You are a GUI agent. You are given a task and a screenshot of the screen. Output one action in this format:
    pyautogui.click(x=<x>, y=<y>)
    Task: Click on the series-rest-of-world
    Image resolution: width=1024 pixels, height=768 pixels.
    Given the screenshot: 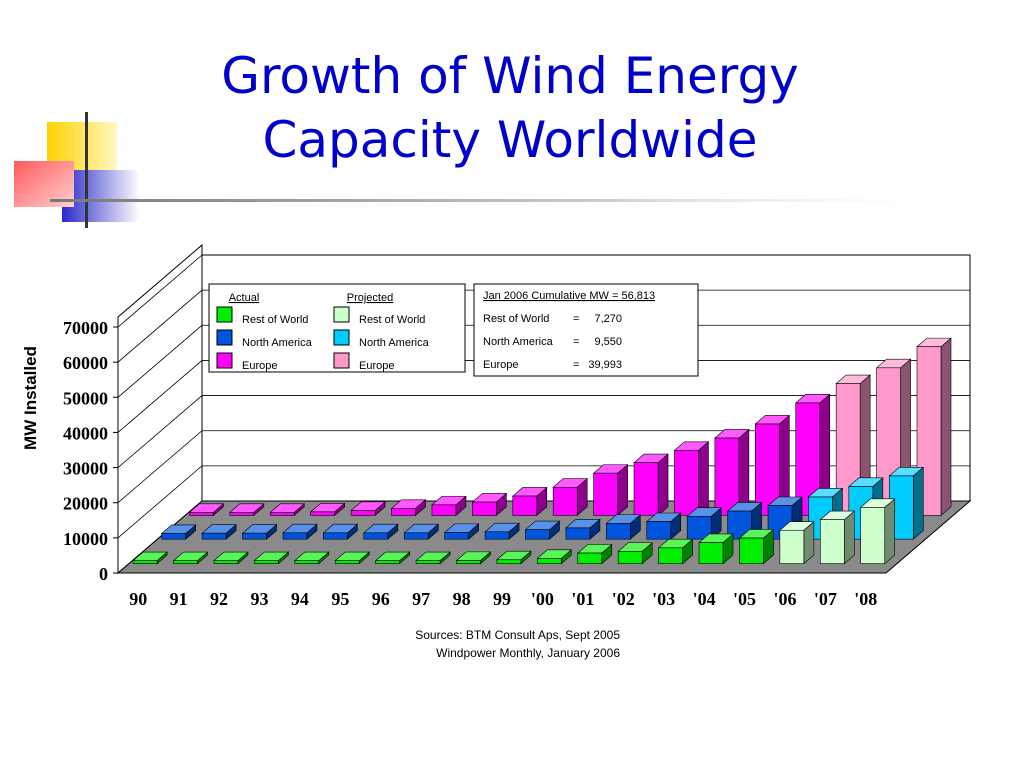 What is the action you would take?
    pyautogui.click(x=514, y=531)
    